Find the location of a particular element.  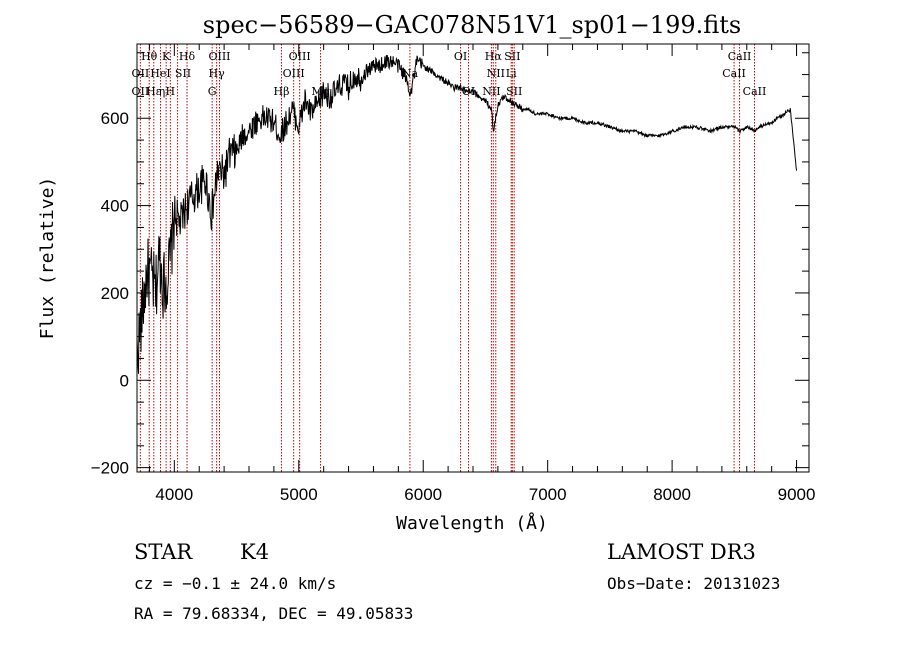

line-label: G is located at coordinates (212, 91).